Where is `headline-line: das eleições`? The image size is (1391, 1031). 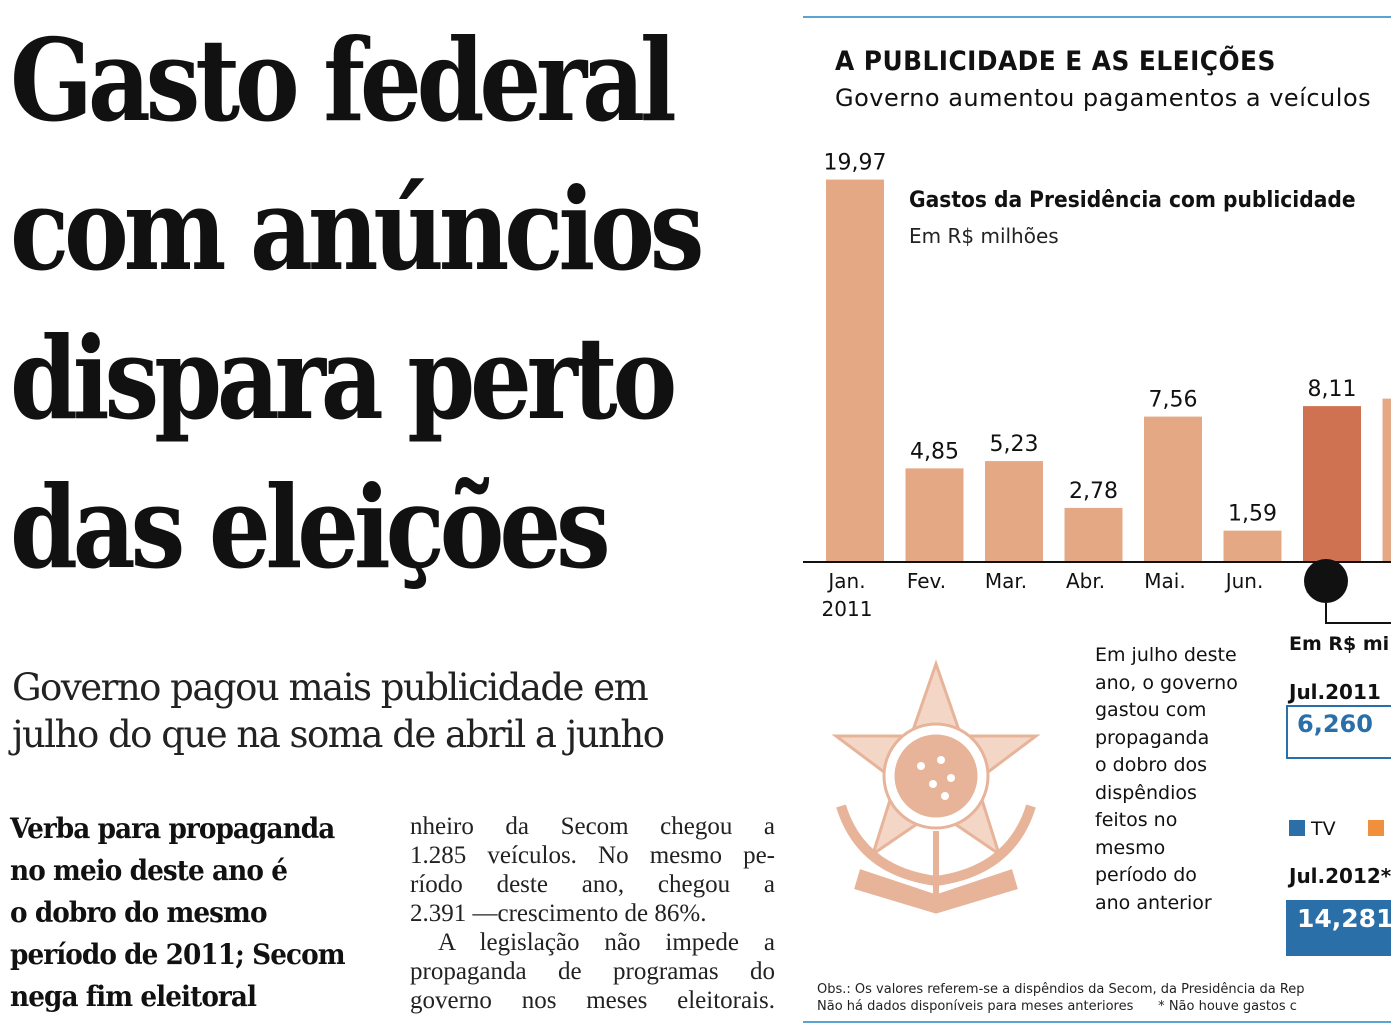 headline-line: das eleições is located at coordinates (310, 527).